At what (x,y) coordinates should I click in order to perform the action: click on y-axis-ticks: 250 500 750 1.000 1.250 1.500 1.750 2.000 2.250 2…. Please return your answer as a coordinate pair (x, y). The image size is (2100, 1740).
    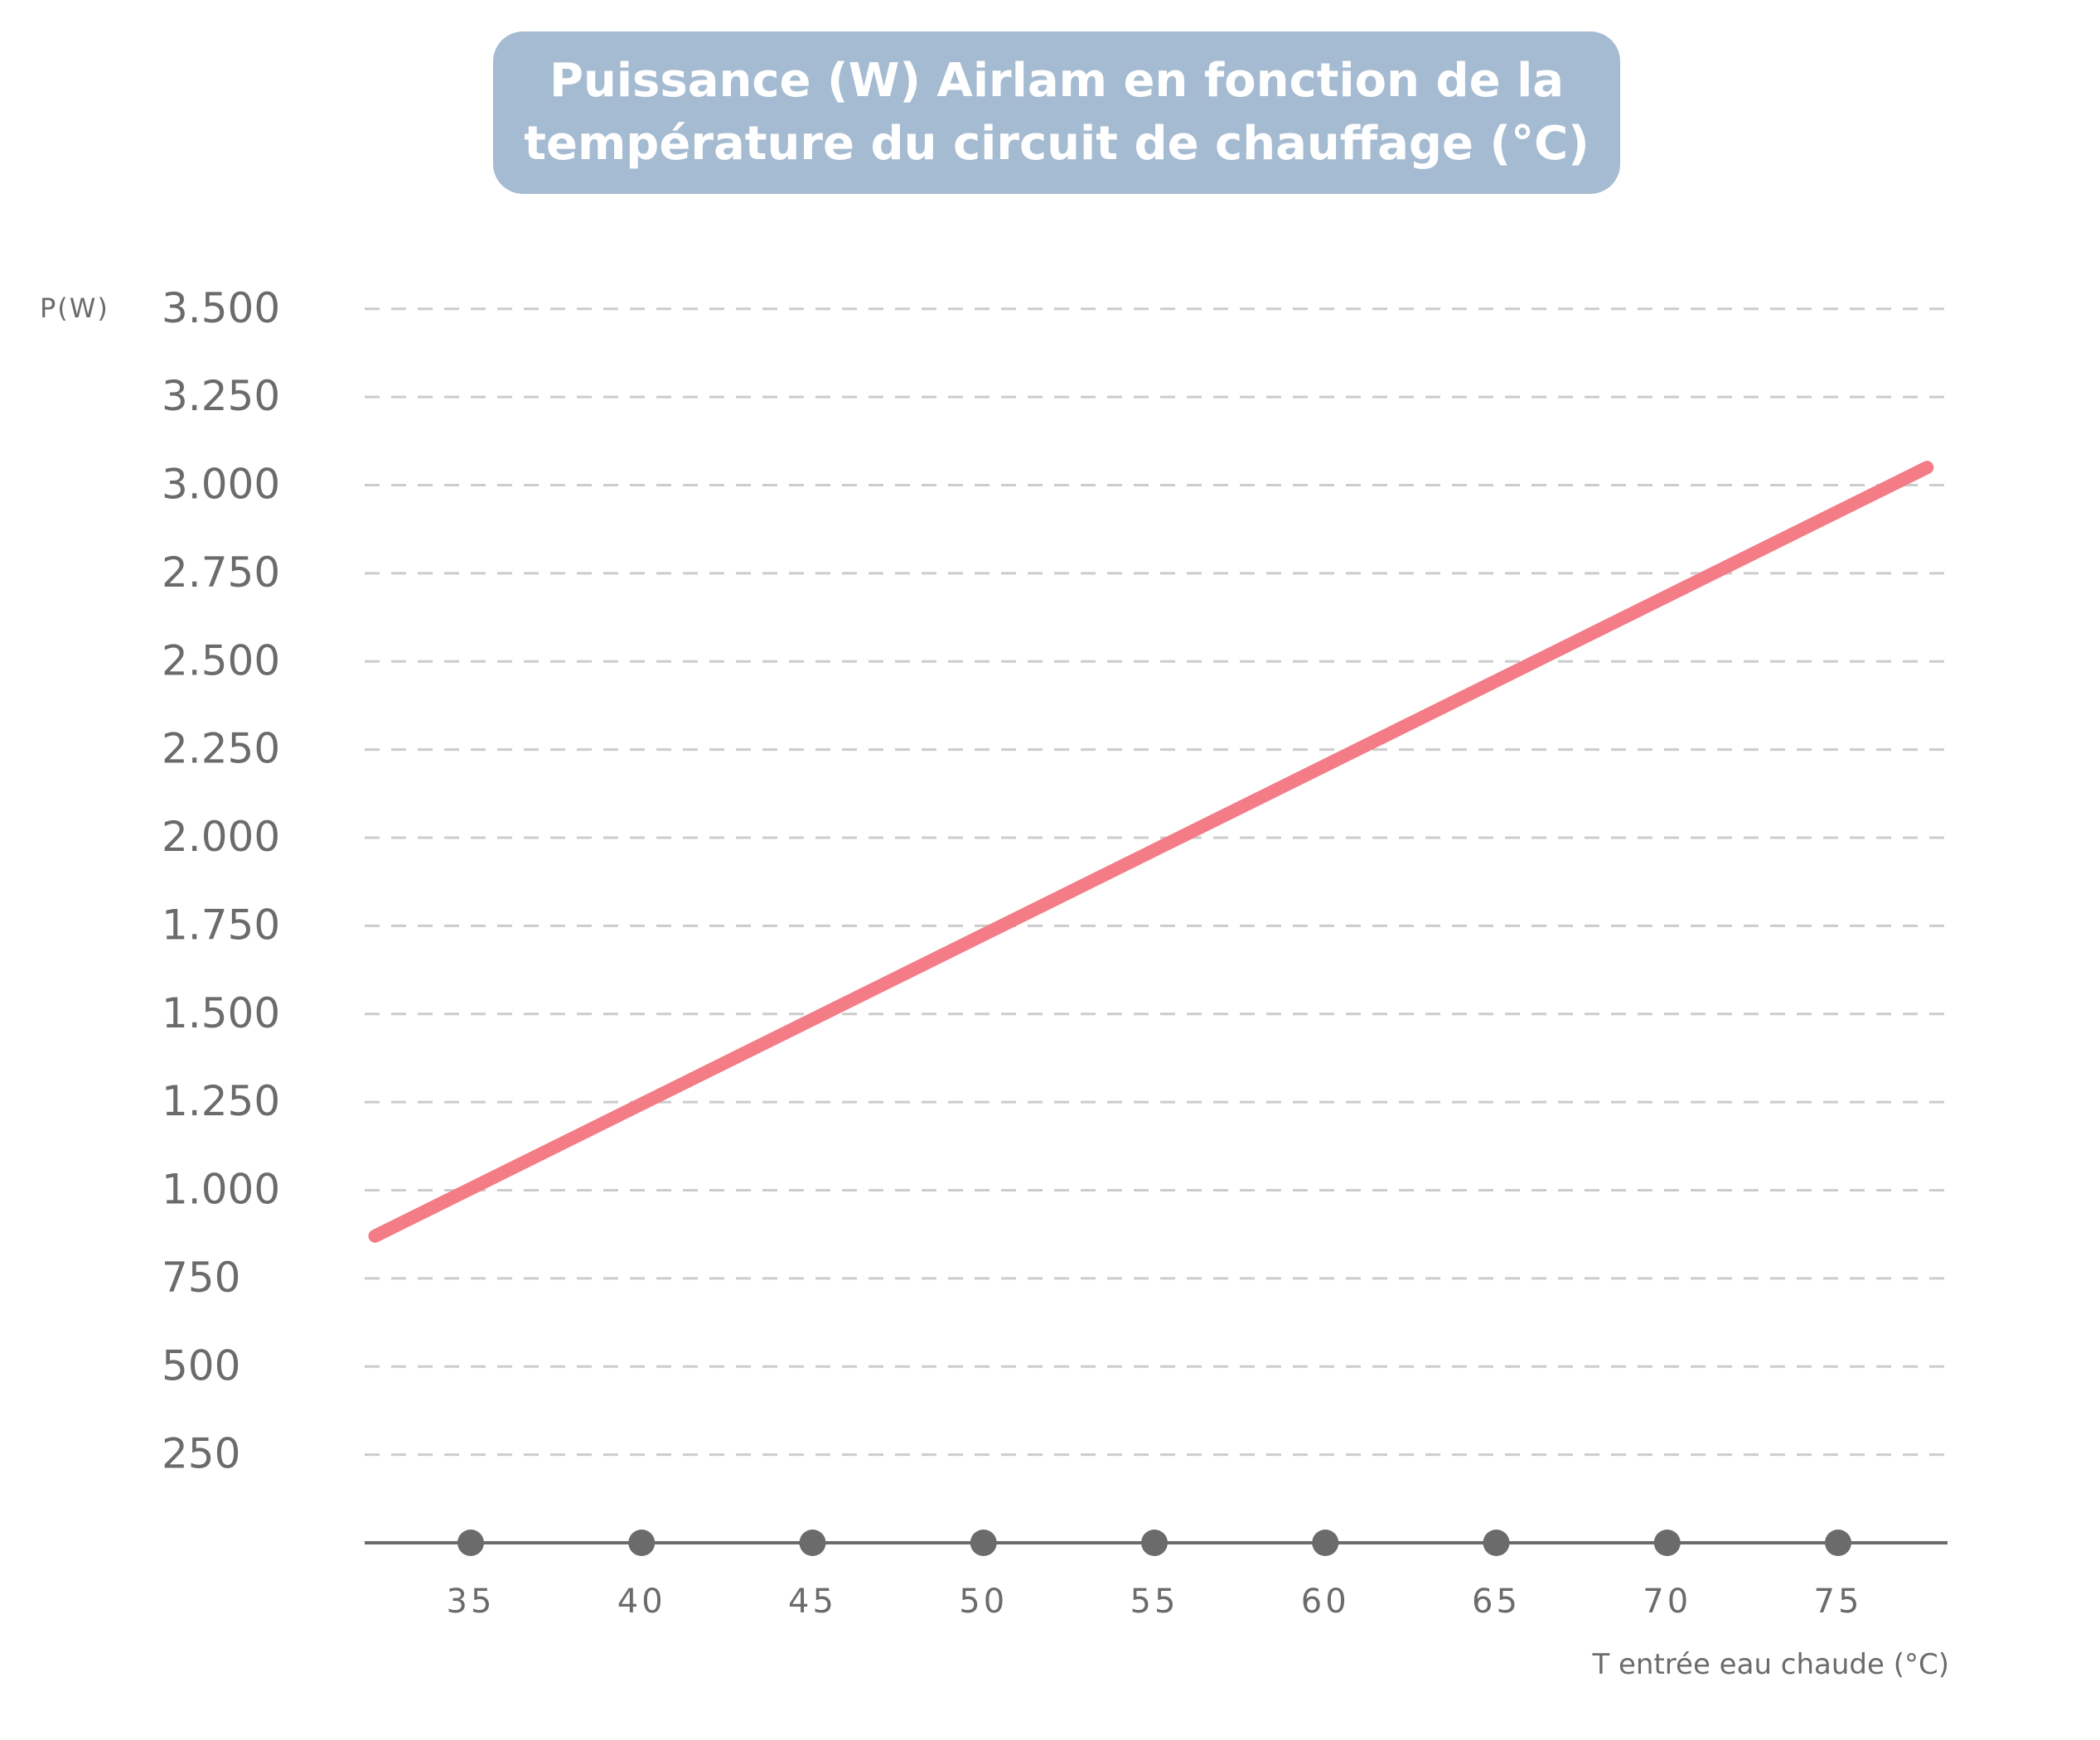
    Looking at the image, I should click on (221, 881).